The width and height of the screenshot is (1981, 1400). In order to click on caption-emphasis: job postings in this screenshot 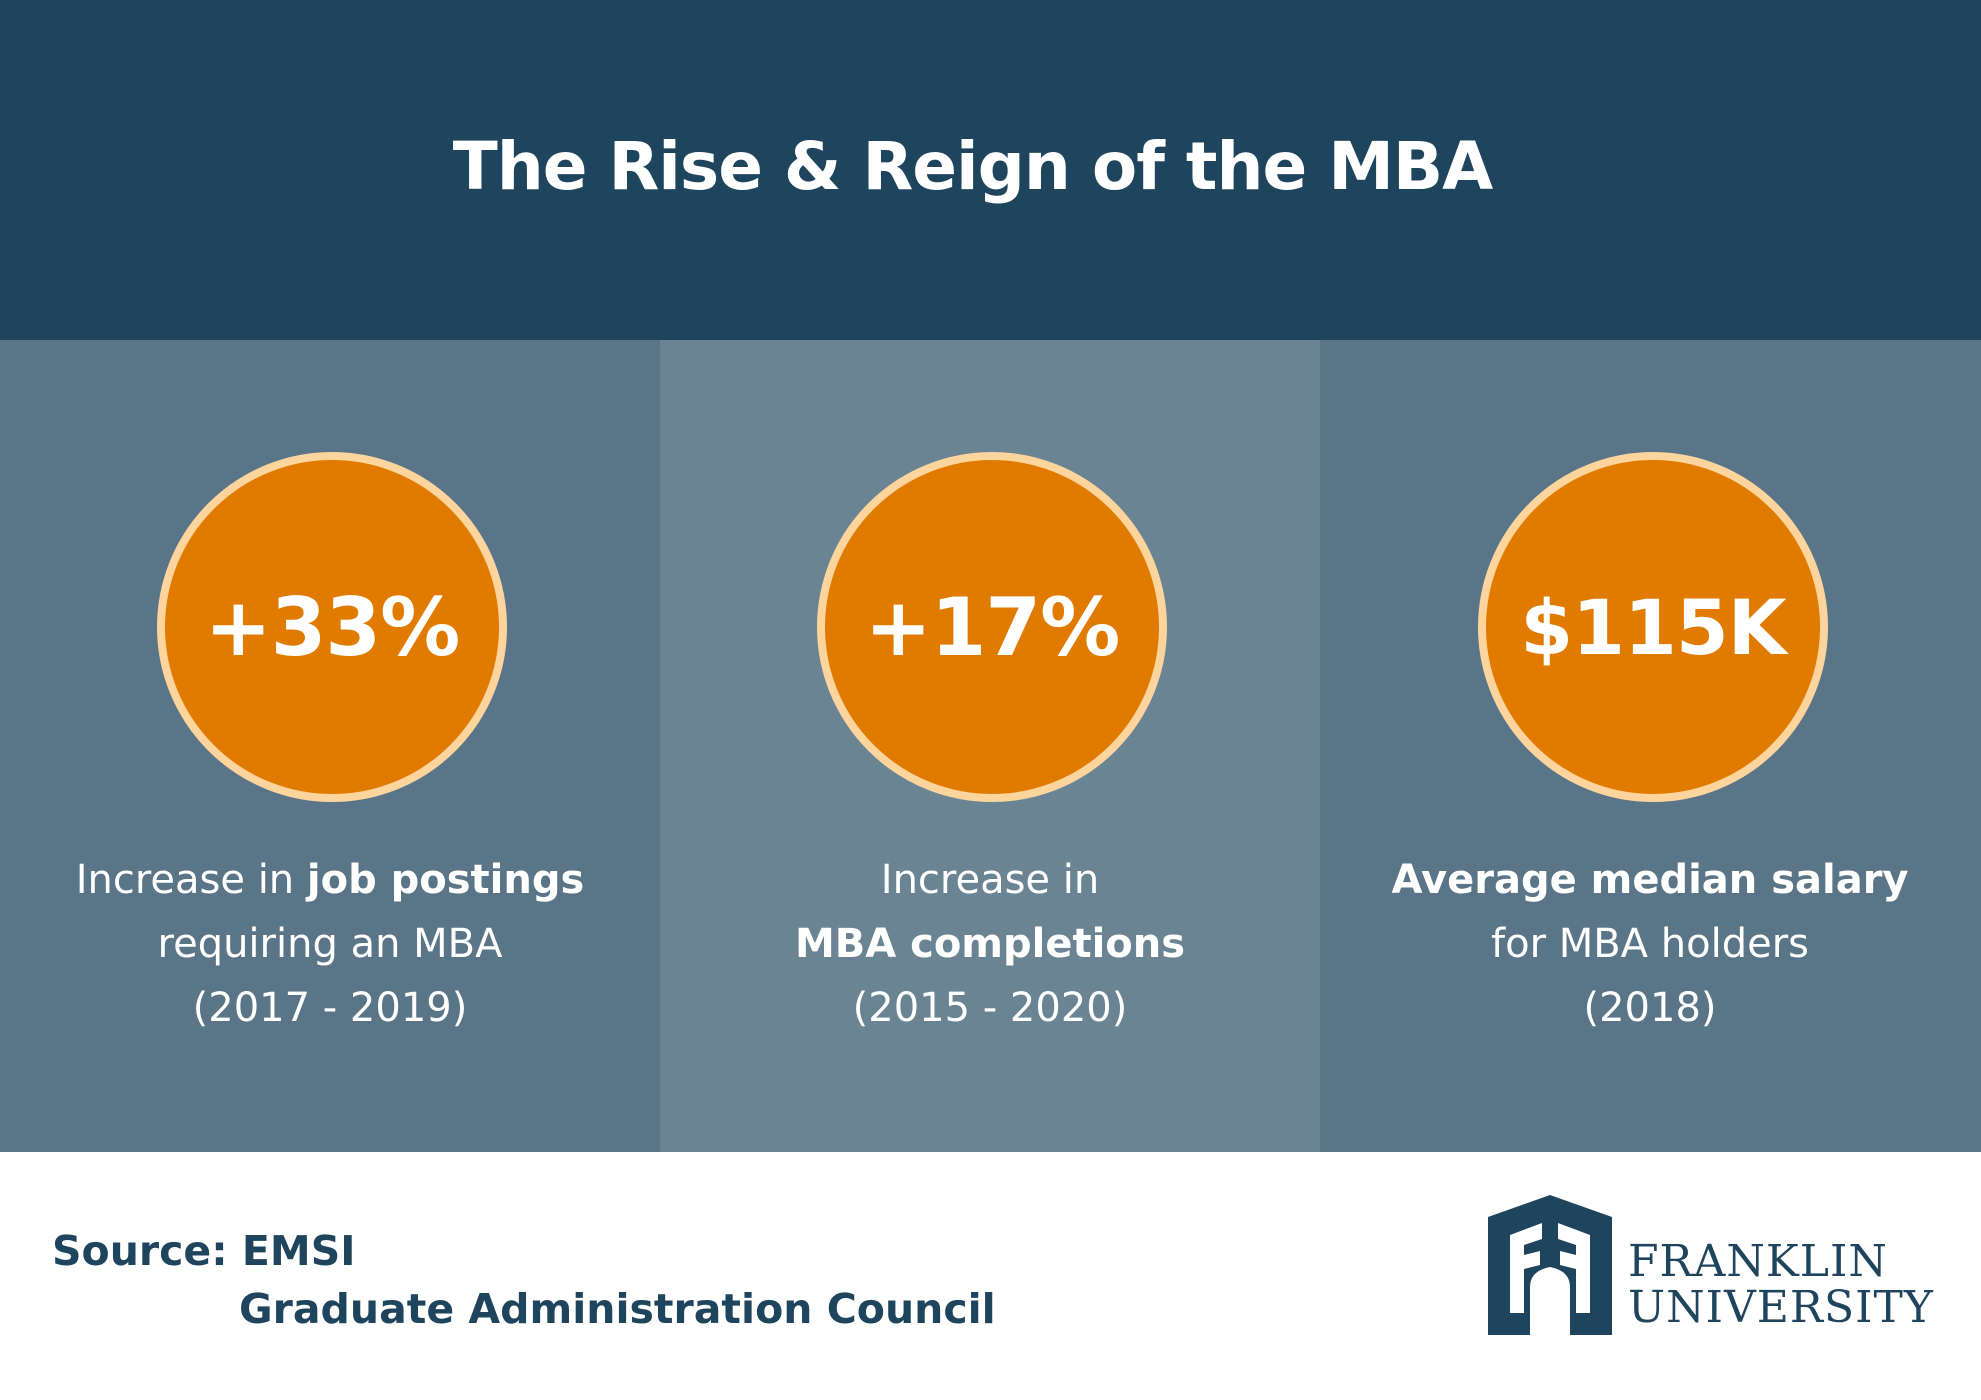, I will do `click(445, 880)`.